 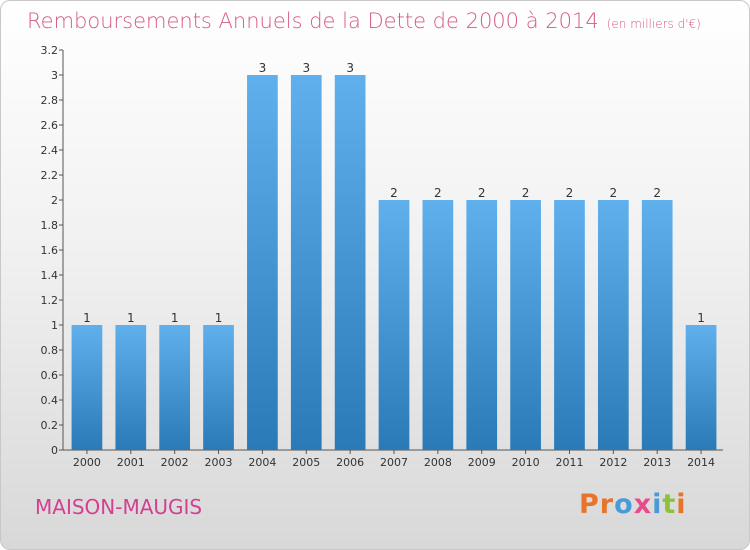 I want to click on bar-2002, so click(x=175, y=387).